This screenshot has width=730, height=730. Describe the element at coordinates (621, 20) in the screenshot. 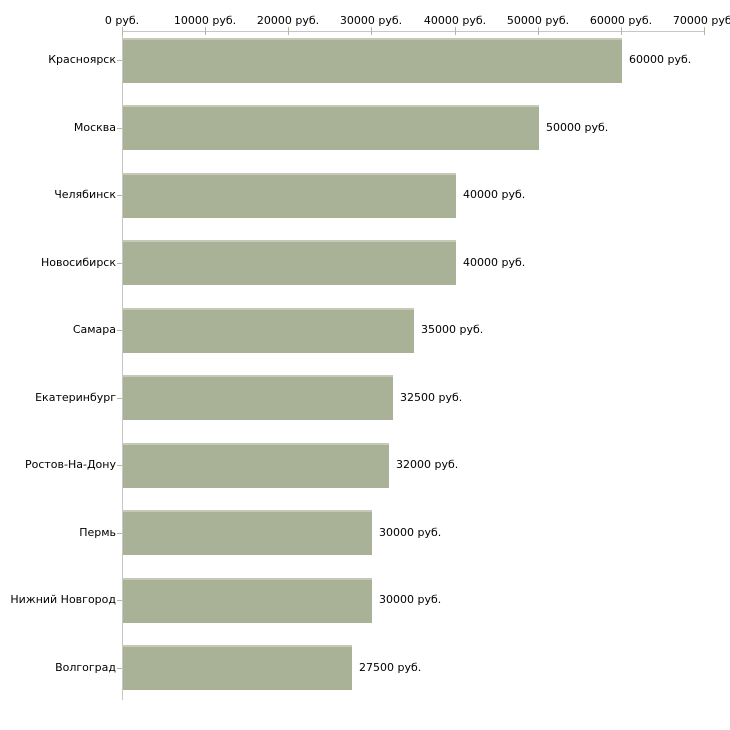

I see `x-axis-tick-label: 60000 руб.` at that location.